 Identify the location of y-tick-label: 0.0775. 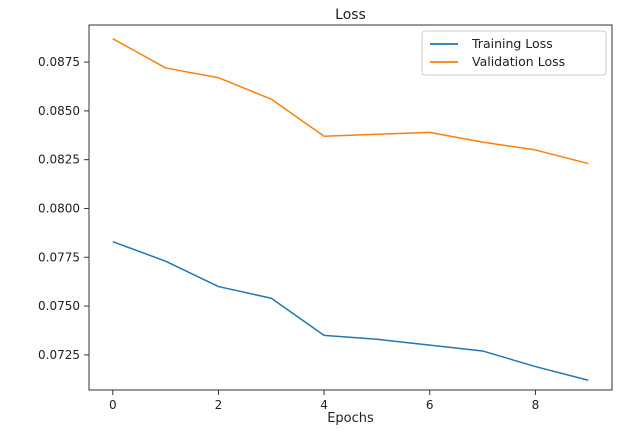
(59, 257).